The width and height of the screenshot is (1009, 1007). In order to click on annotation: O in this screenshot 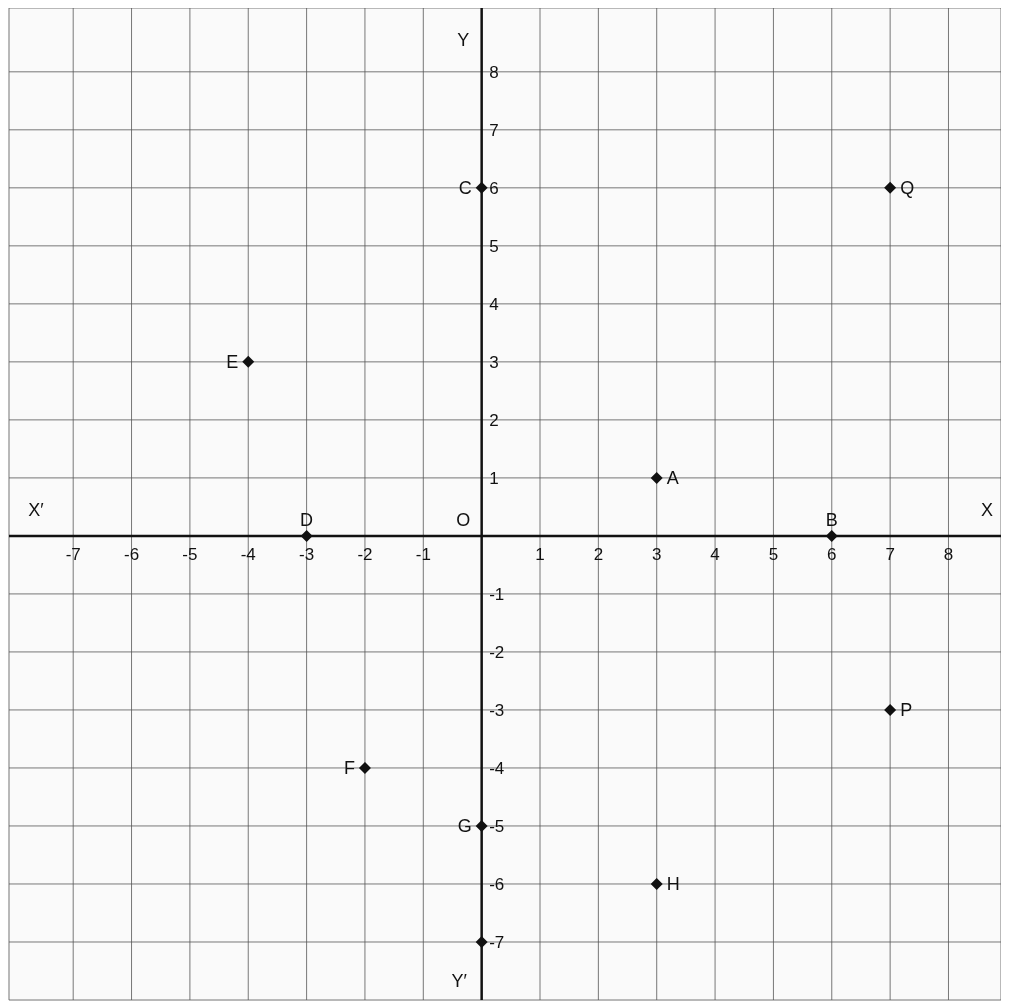, I will do `click(463, 520)`.